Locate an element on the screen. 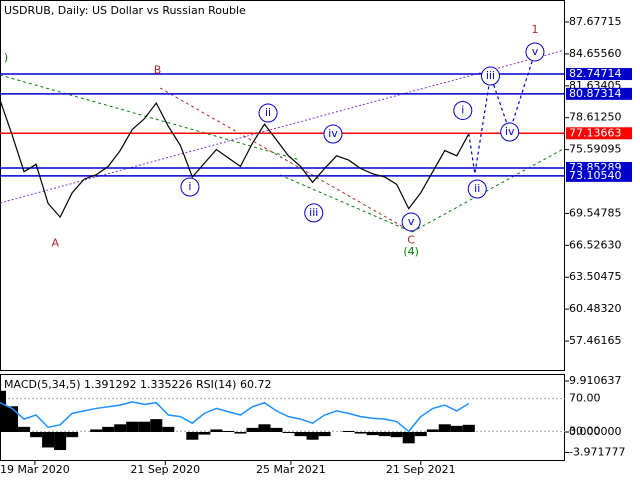 The width and height of the screenshot is (640, 480). y-tick-label: 84.65560 is located at coordinates (595, 53).